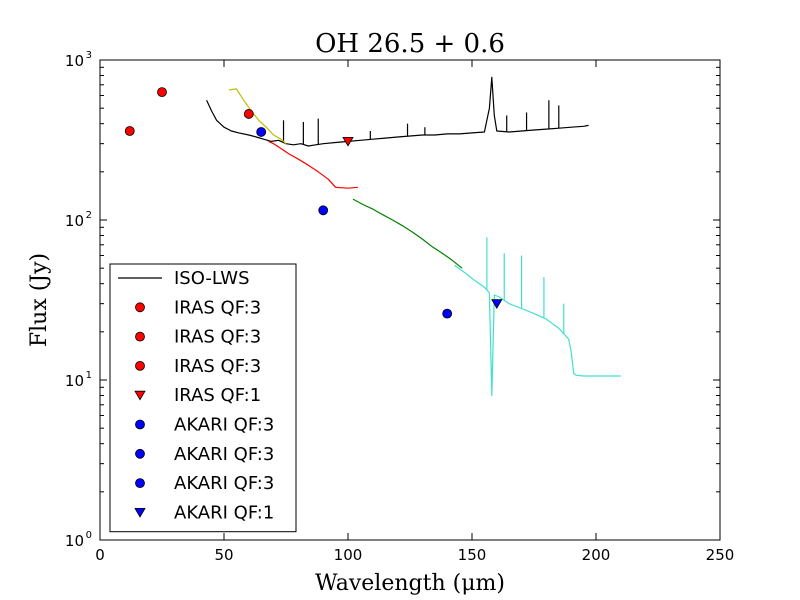 This screenshot has width=800, height=600. What do you see at coordinates (217, 395) in the screenshot?
I see `legend-label: IRAS QF:1` at bounding box center [217, 395].